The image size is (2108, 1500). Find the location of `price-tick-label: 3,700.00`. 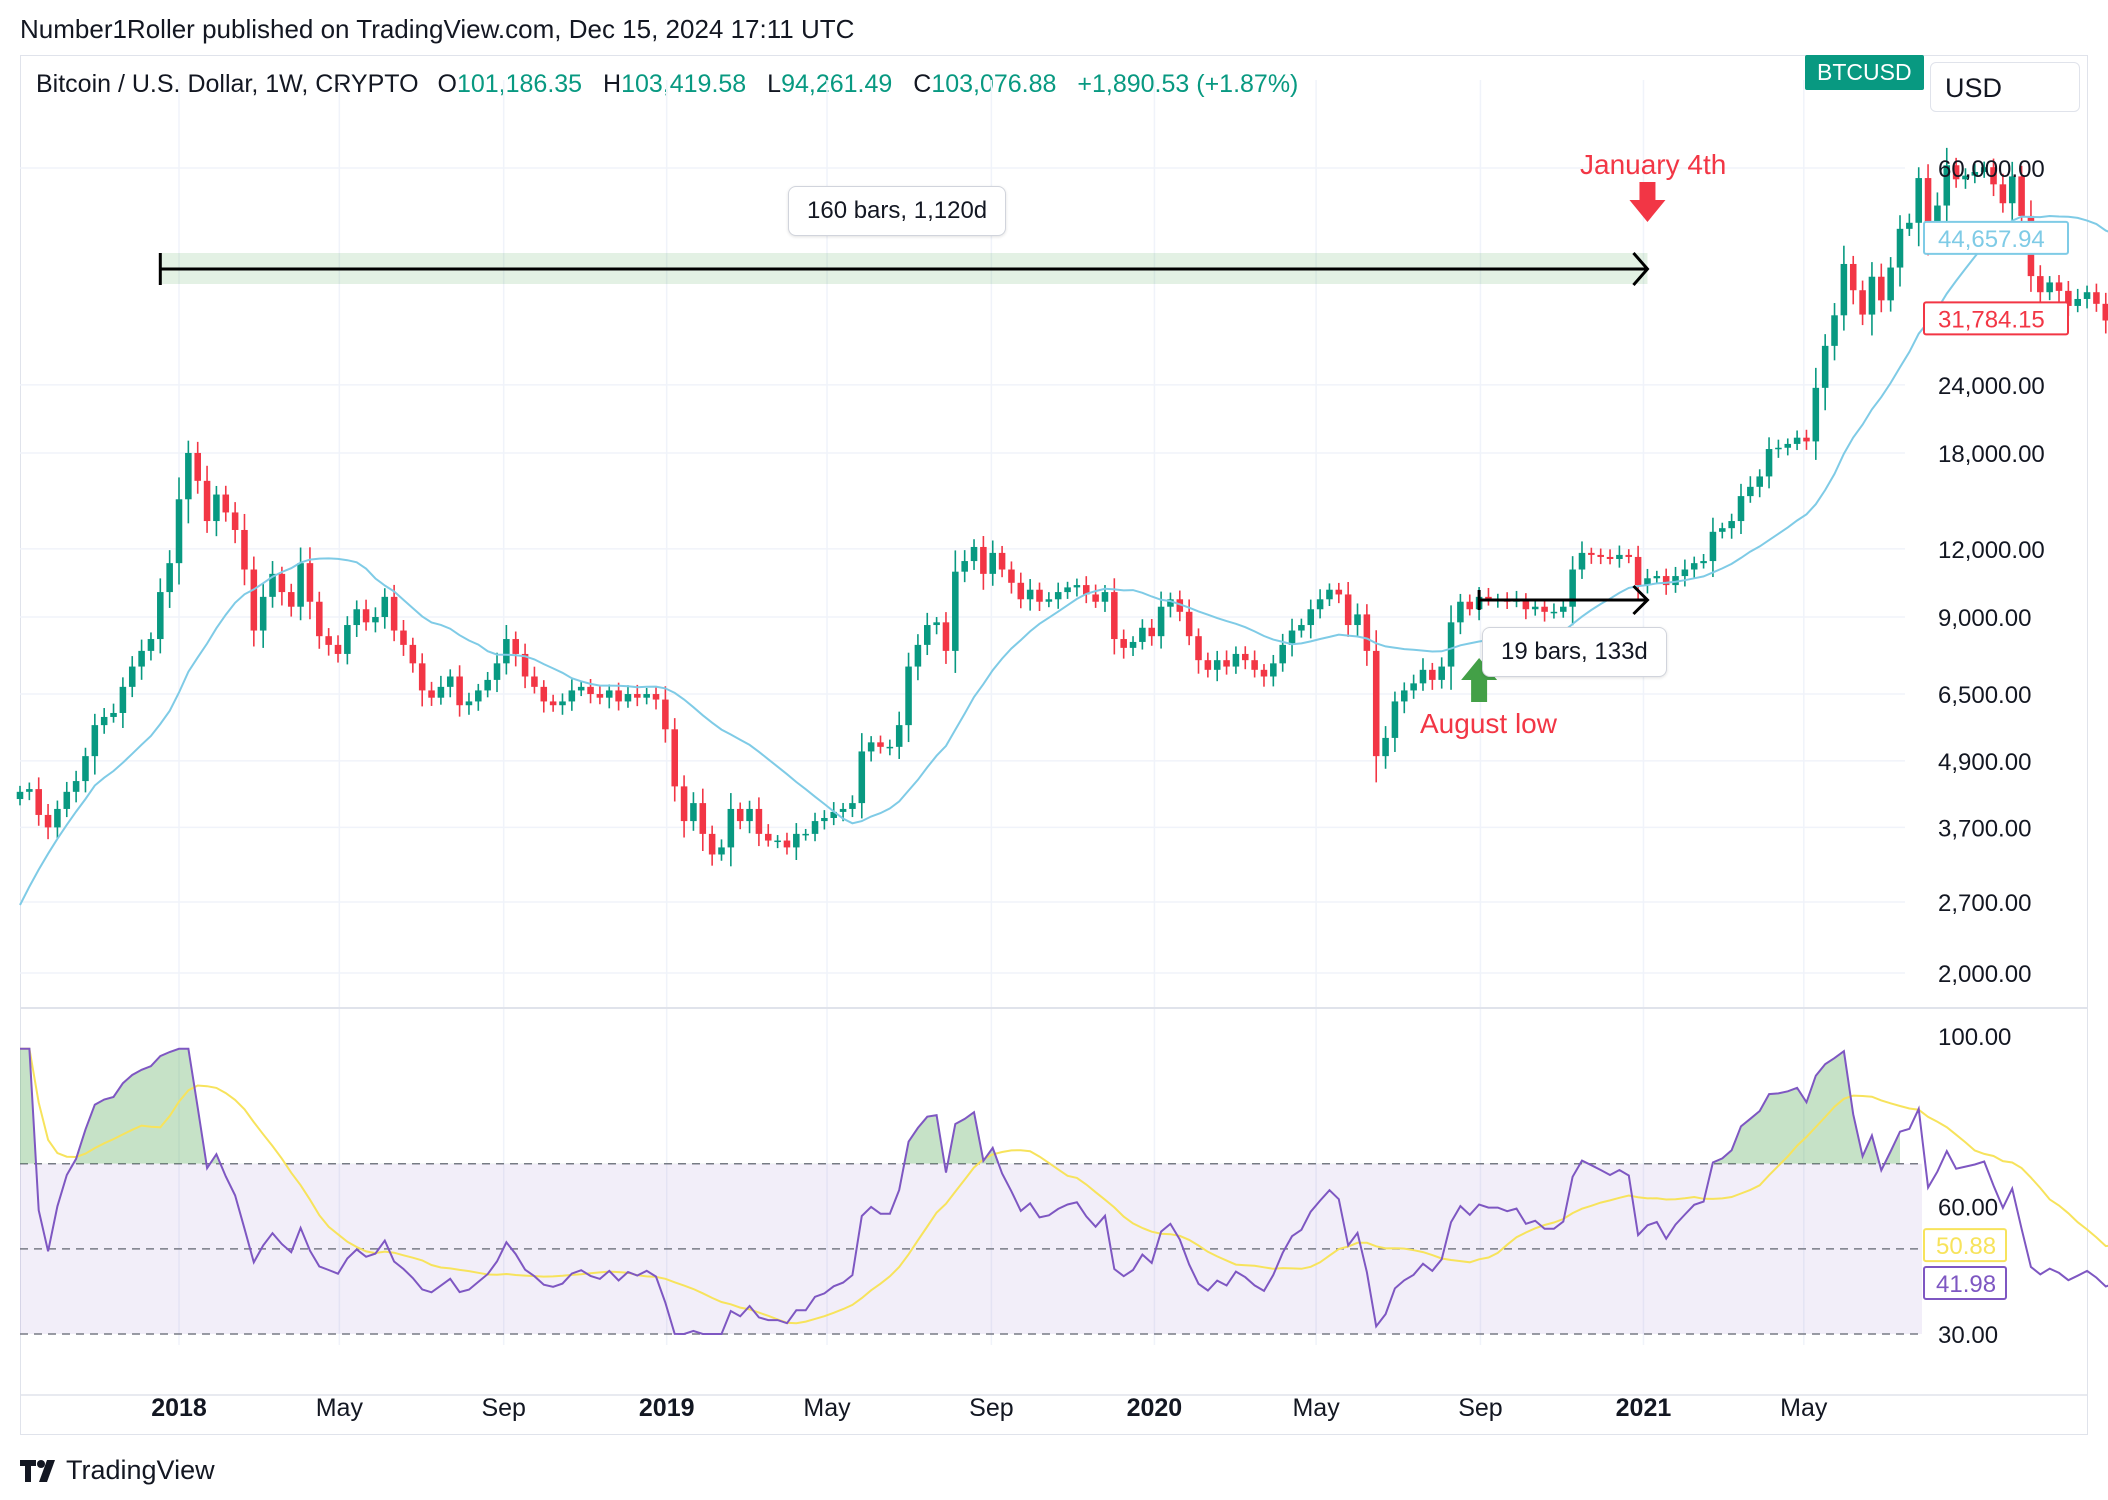

price-tick-label: 3,700.00 is located at coordinates (1984, 828).